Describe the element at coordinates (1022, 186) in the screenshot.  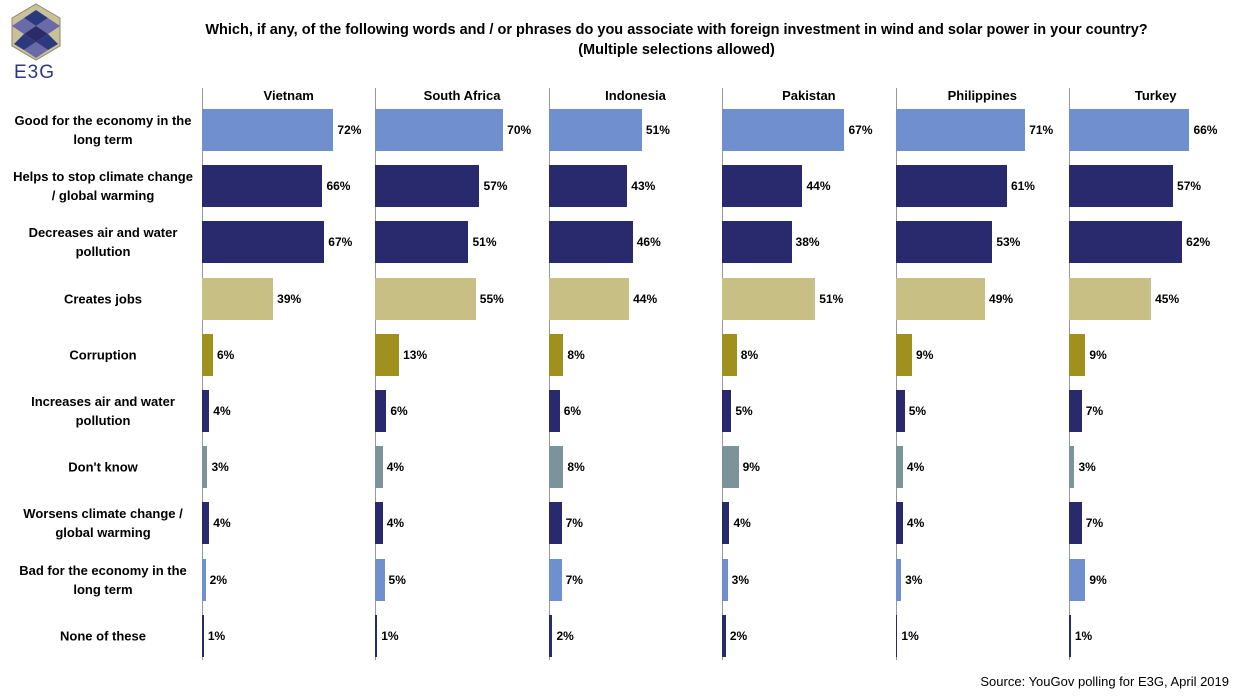
I see `value-label: 61%` at that location.